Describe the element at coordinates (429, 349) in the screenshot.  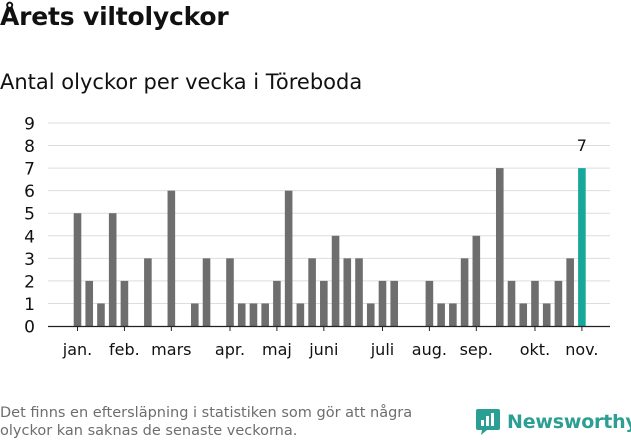
I see `x-tick-label: aug.` at that location.